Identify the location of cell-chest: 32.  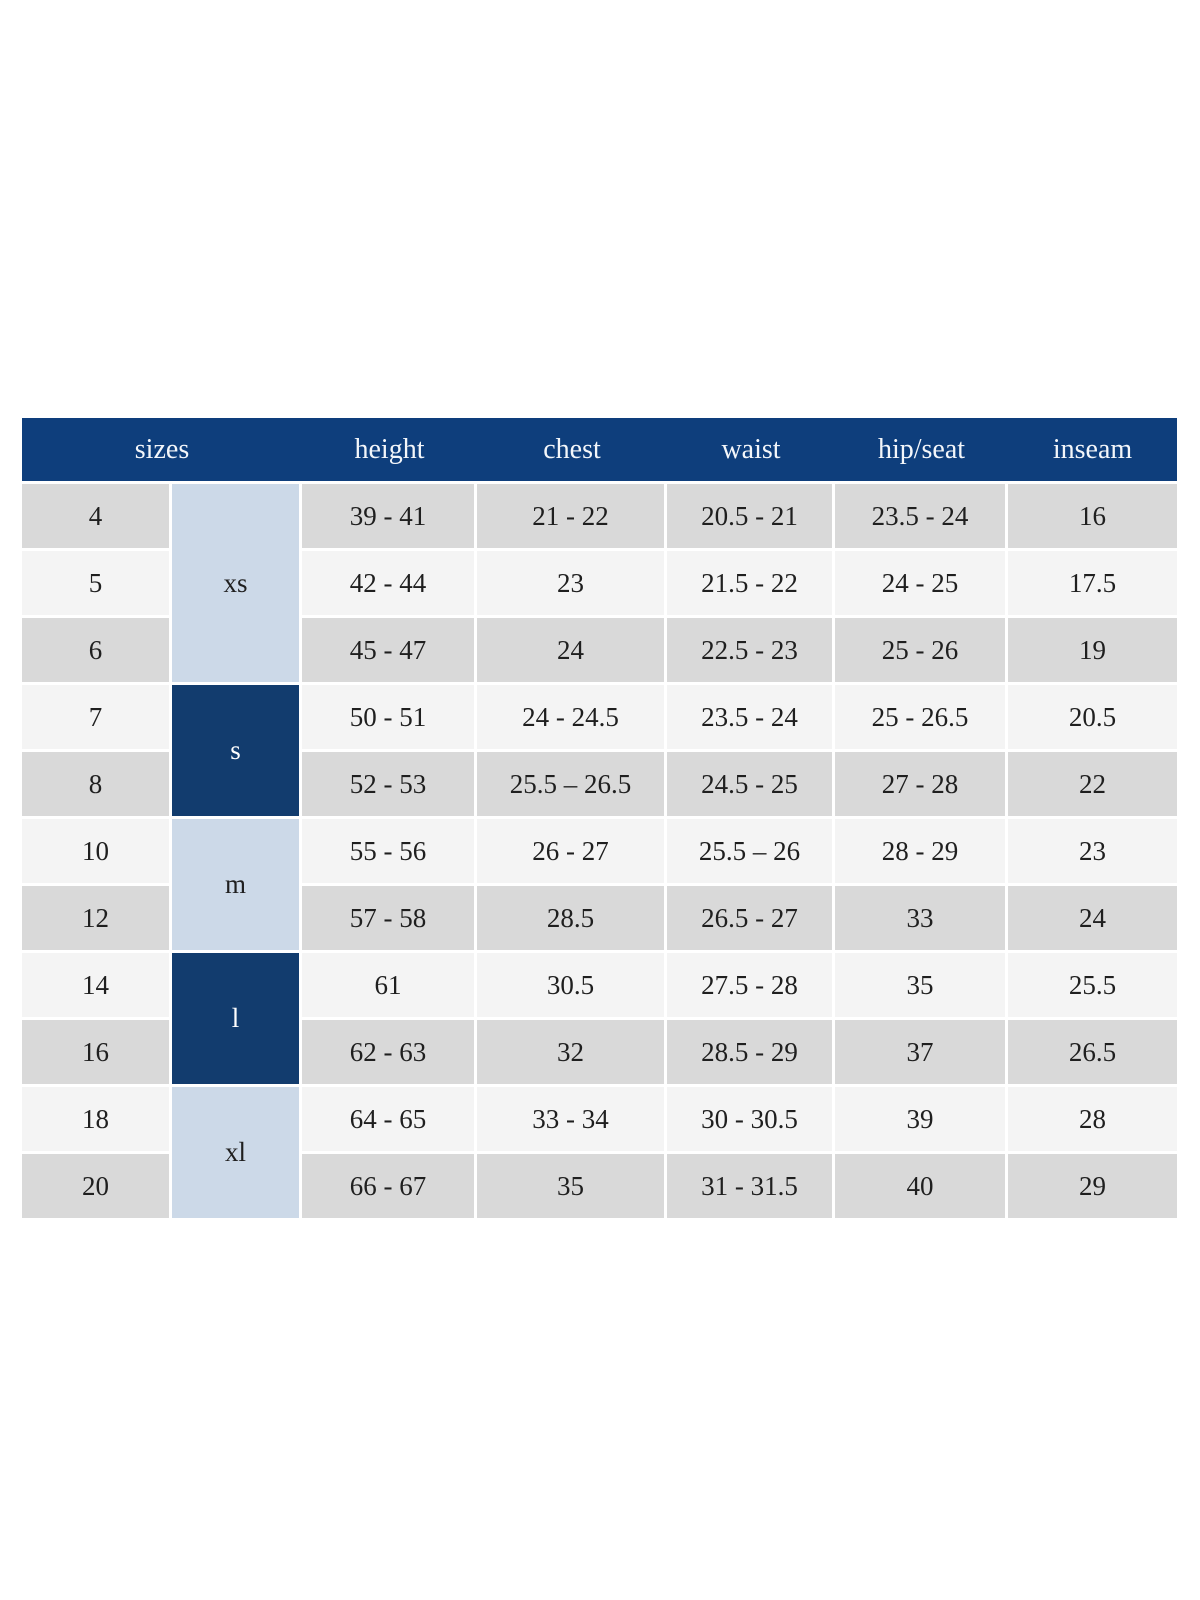
(572, 1053).